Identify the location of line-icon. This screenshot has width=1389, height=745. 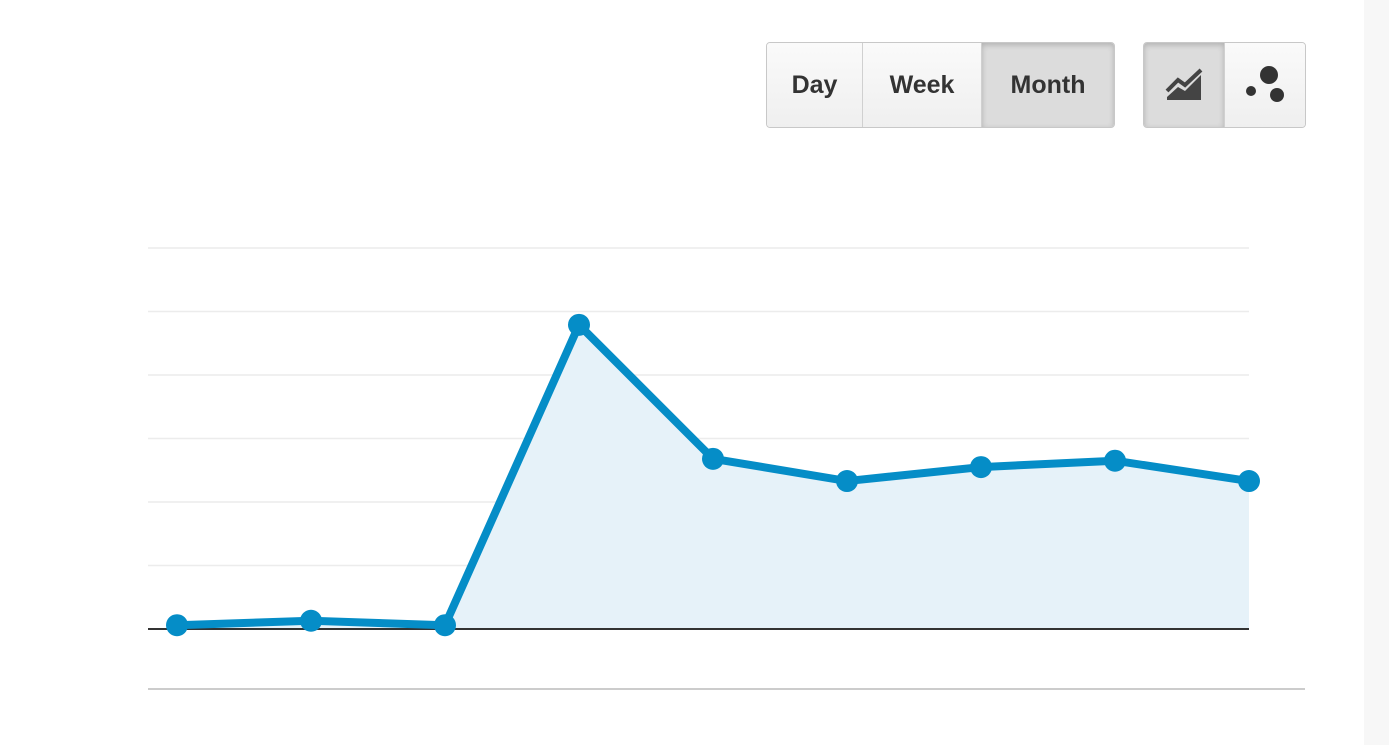
(1184, 84).